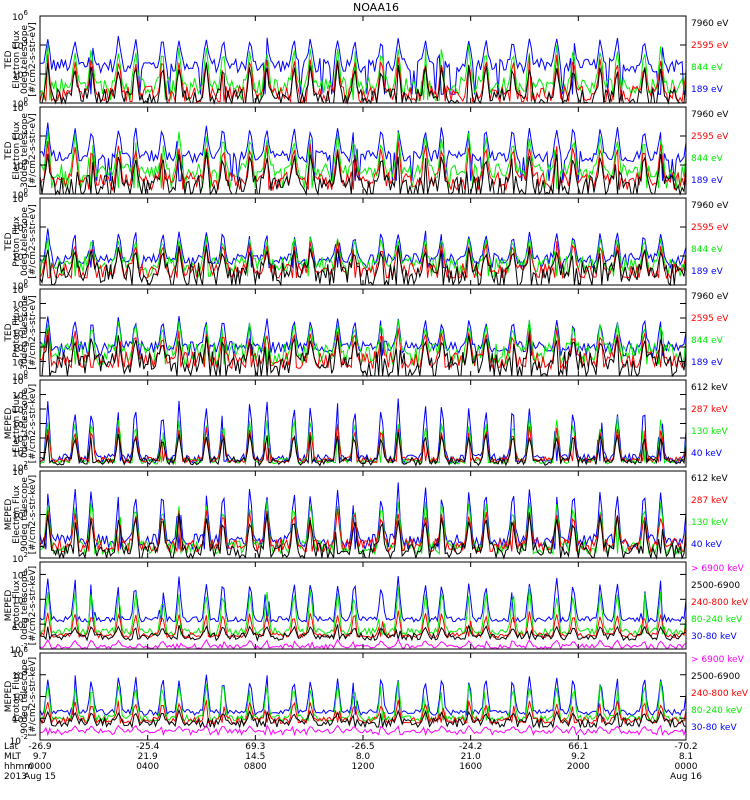 The image size is (750, 800). Describe the element at coordinates (578, 757) in the screenshot. I see `x-tick-label: 9.2` at that location.